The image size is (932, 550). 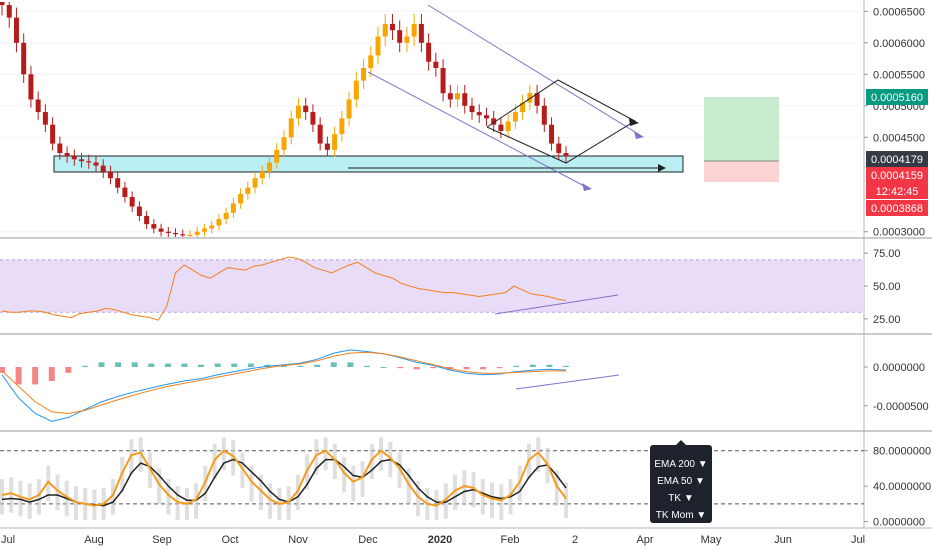 I want to click on legend-item-ema-50: EMA 50 ▼, so click(x=681, y=481).